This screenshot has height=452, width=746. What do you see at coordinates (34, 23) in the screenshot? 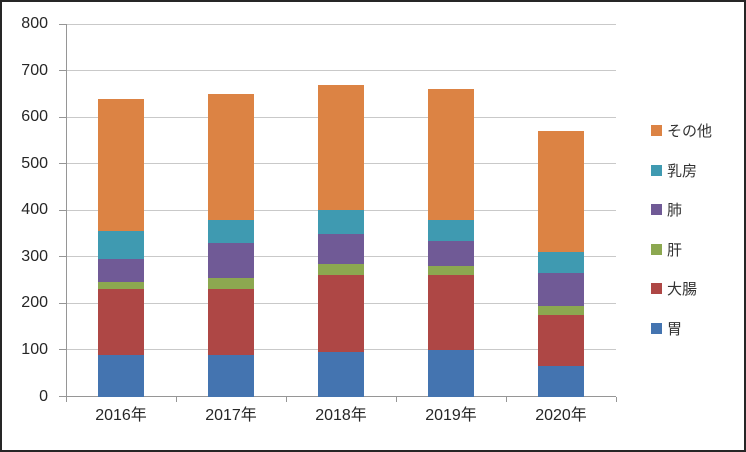
I see `y-tick-label: 800` at bounding box center [34, 23].